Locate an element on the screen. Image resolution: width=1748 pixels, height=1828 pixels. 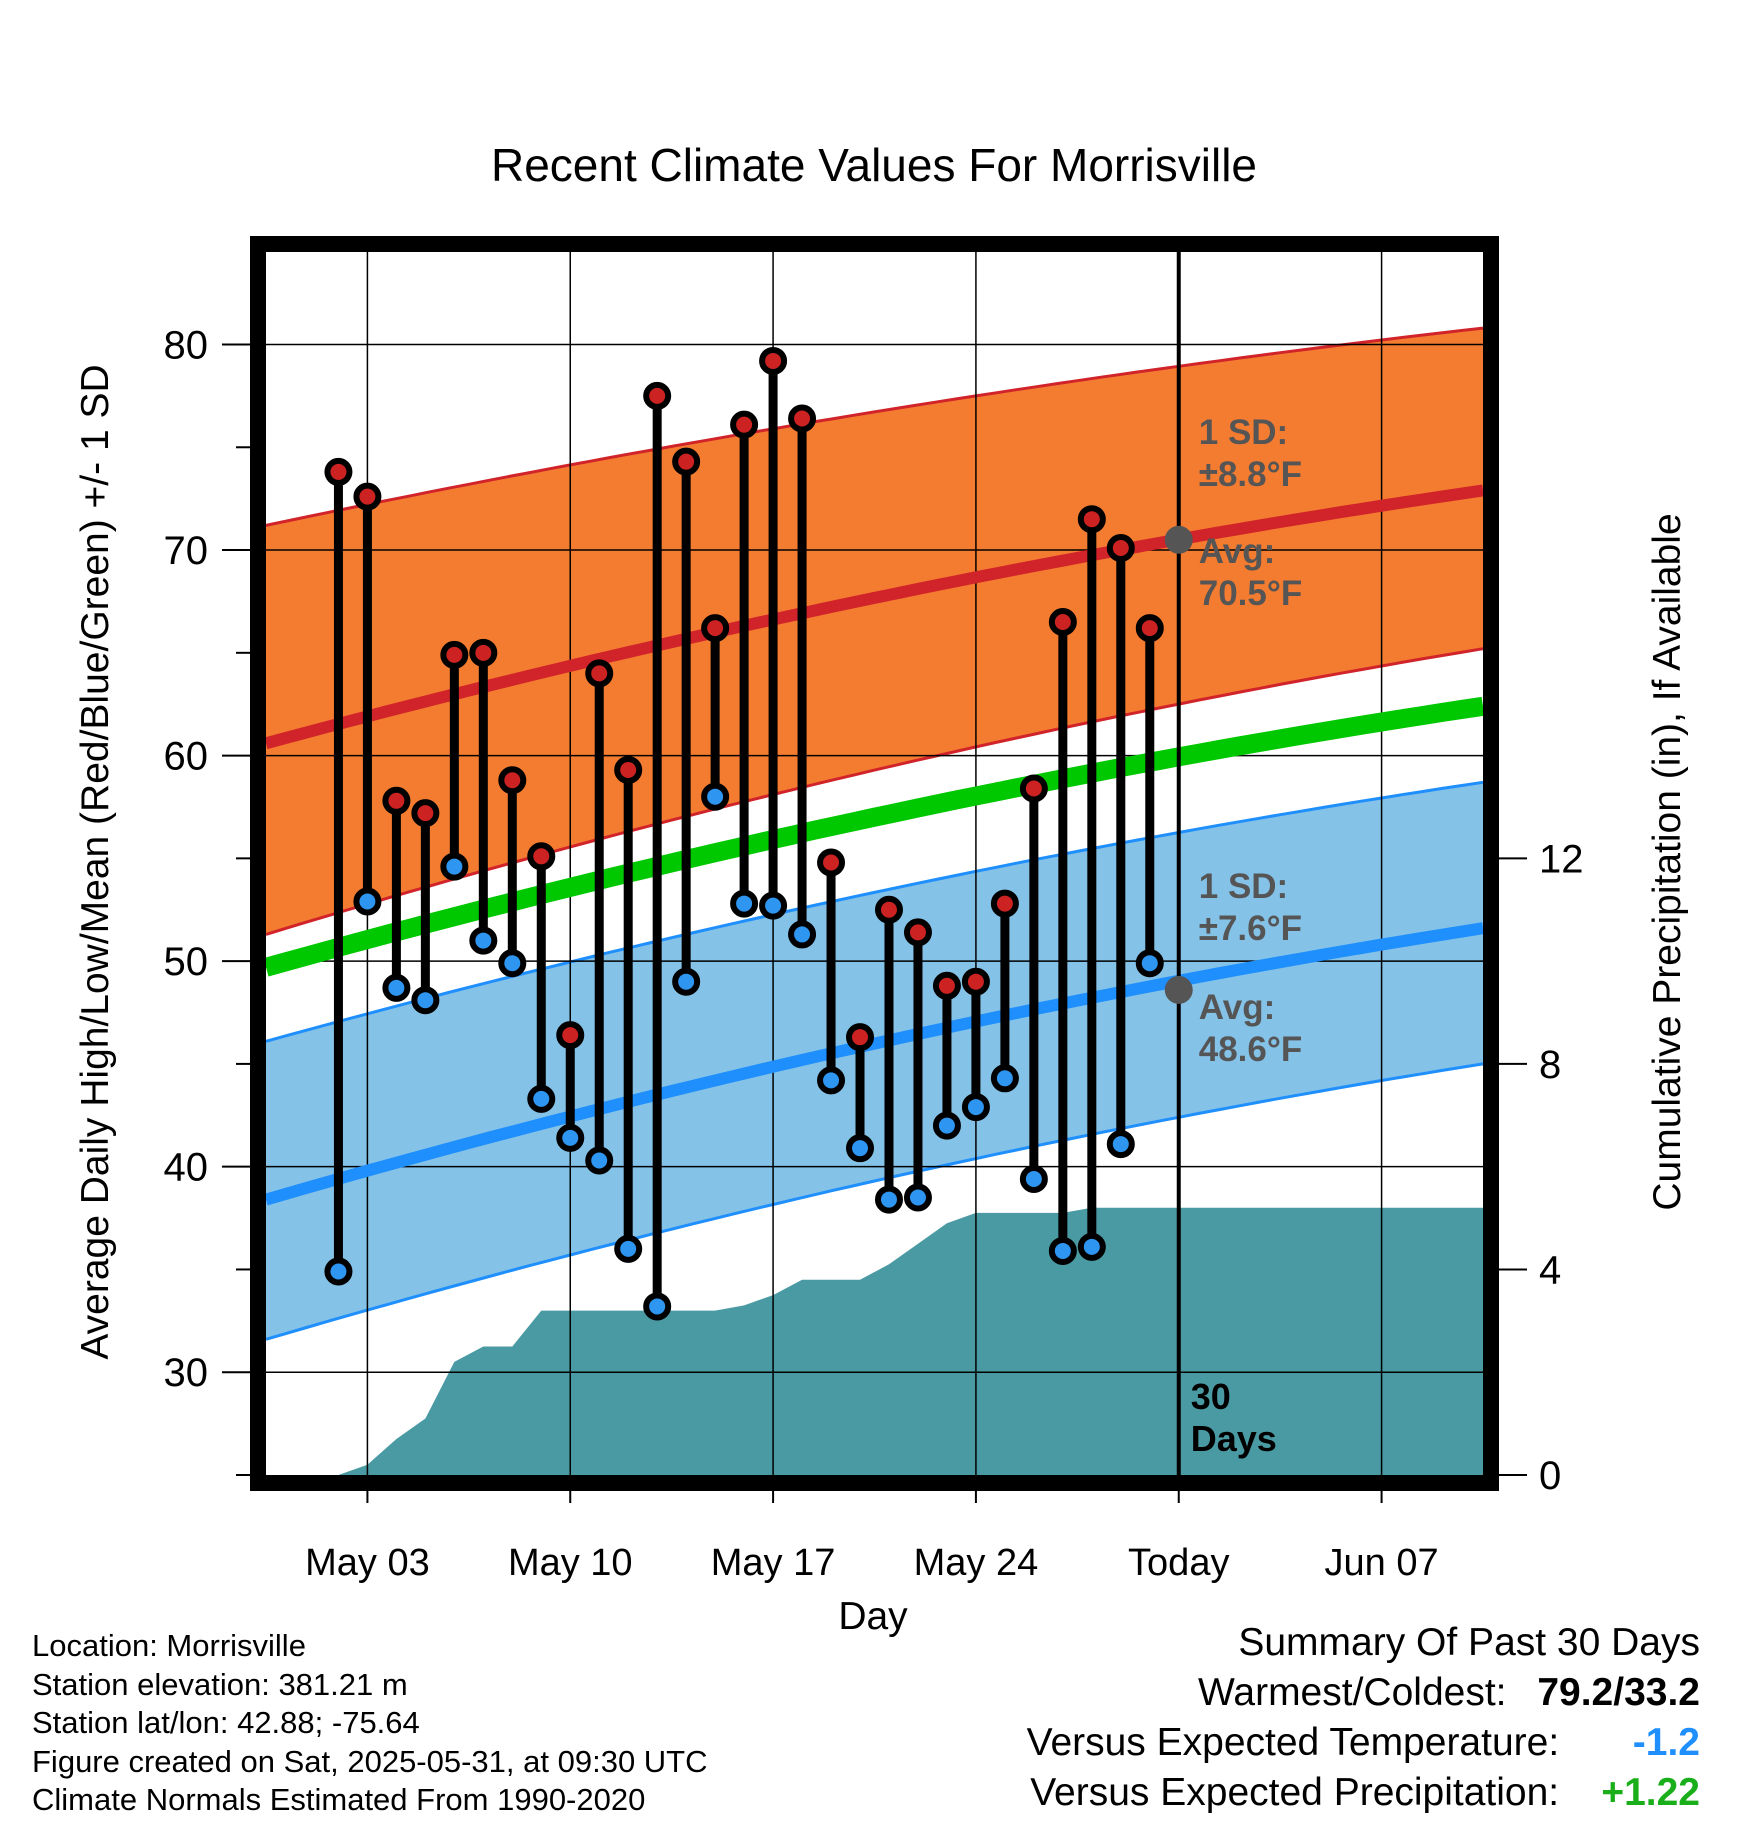
location-text: Location: Morrisville is located at coordinates (169, 1645).